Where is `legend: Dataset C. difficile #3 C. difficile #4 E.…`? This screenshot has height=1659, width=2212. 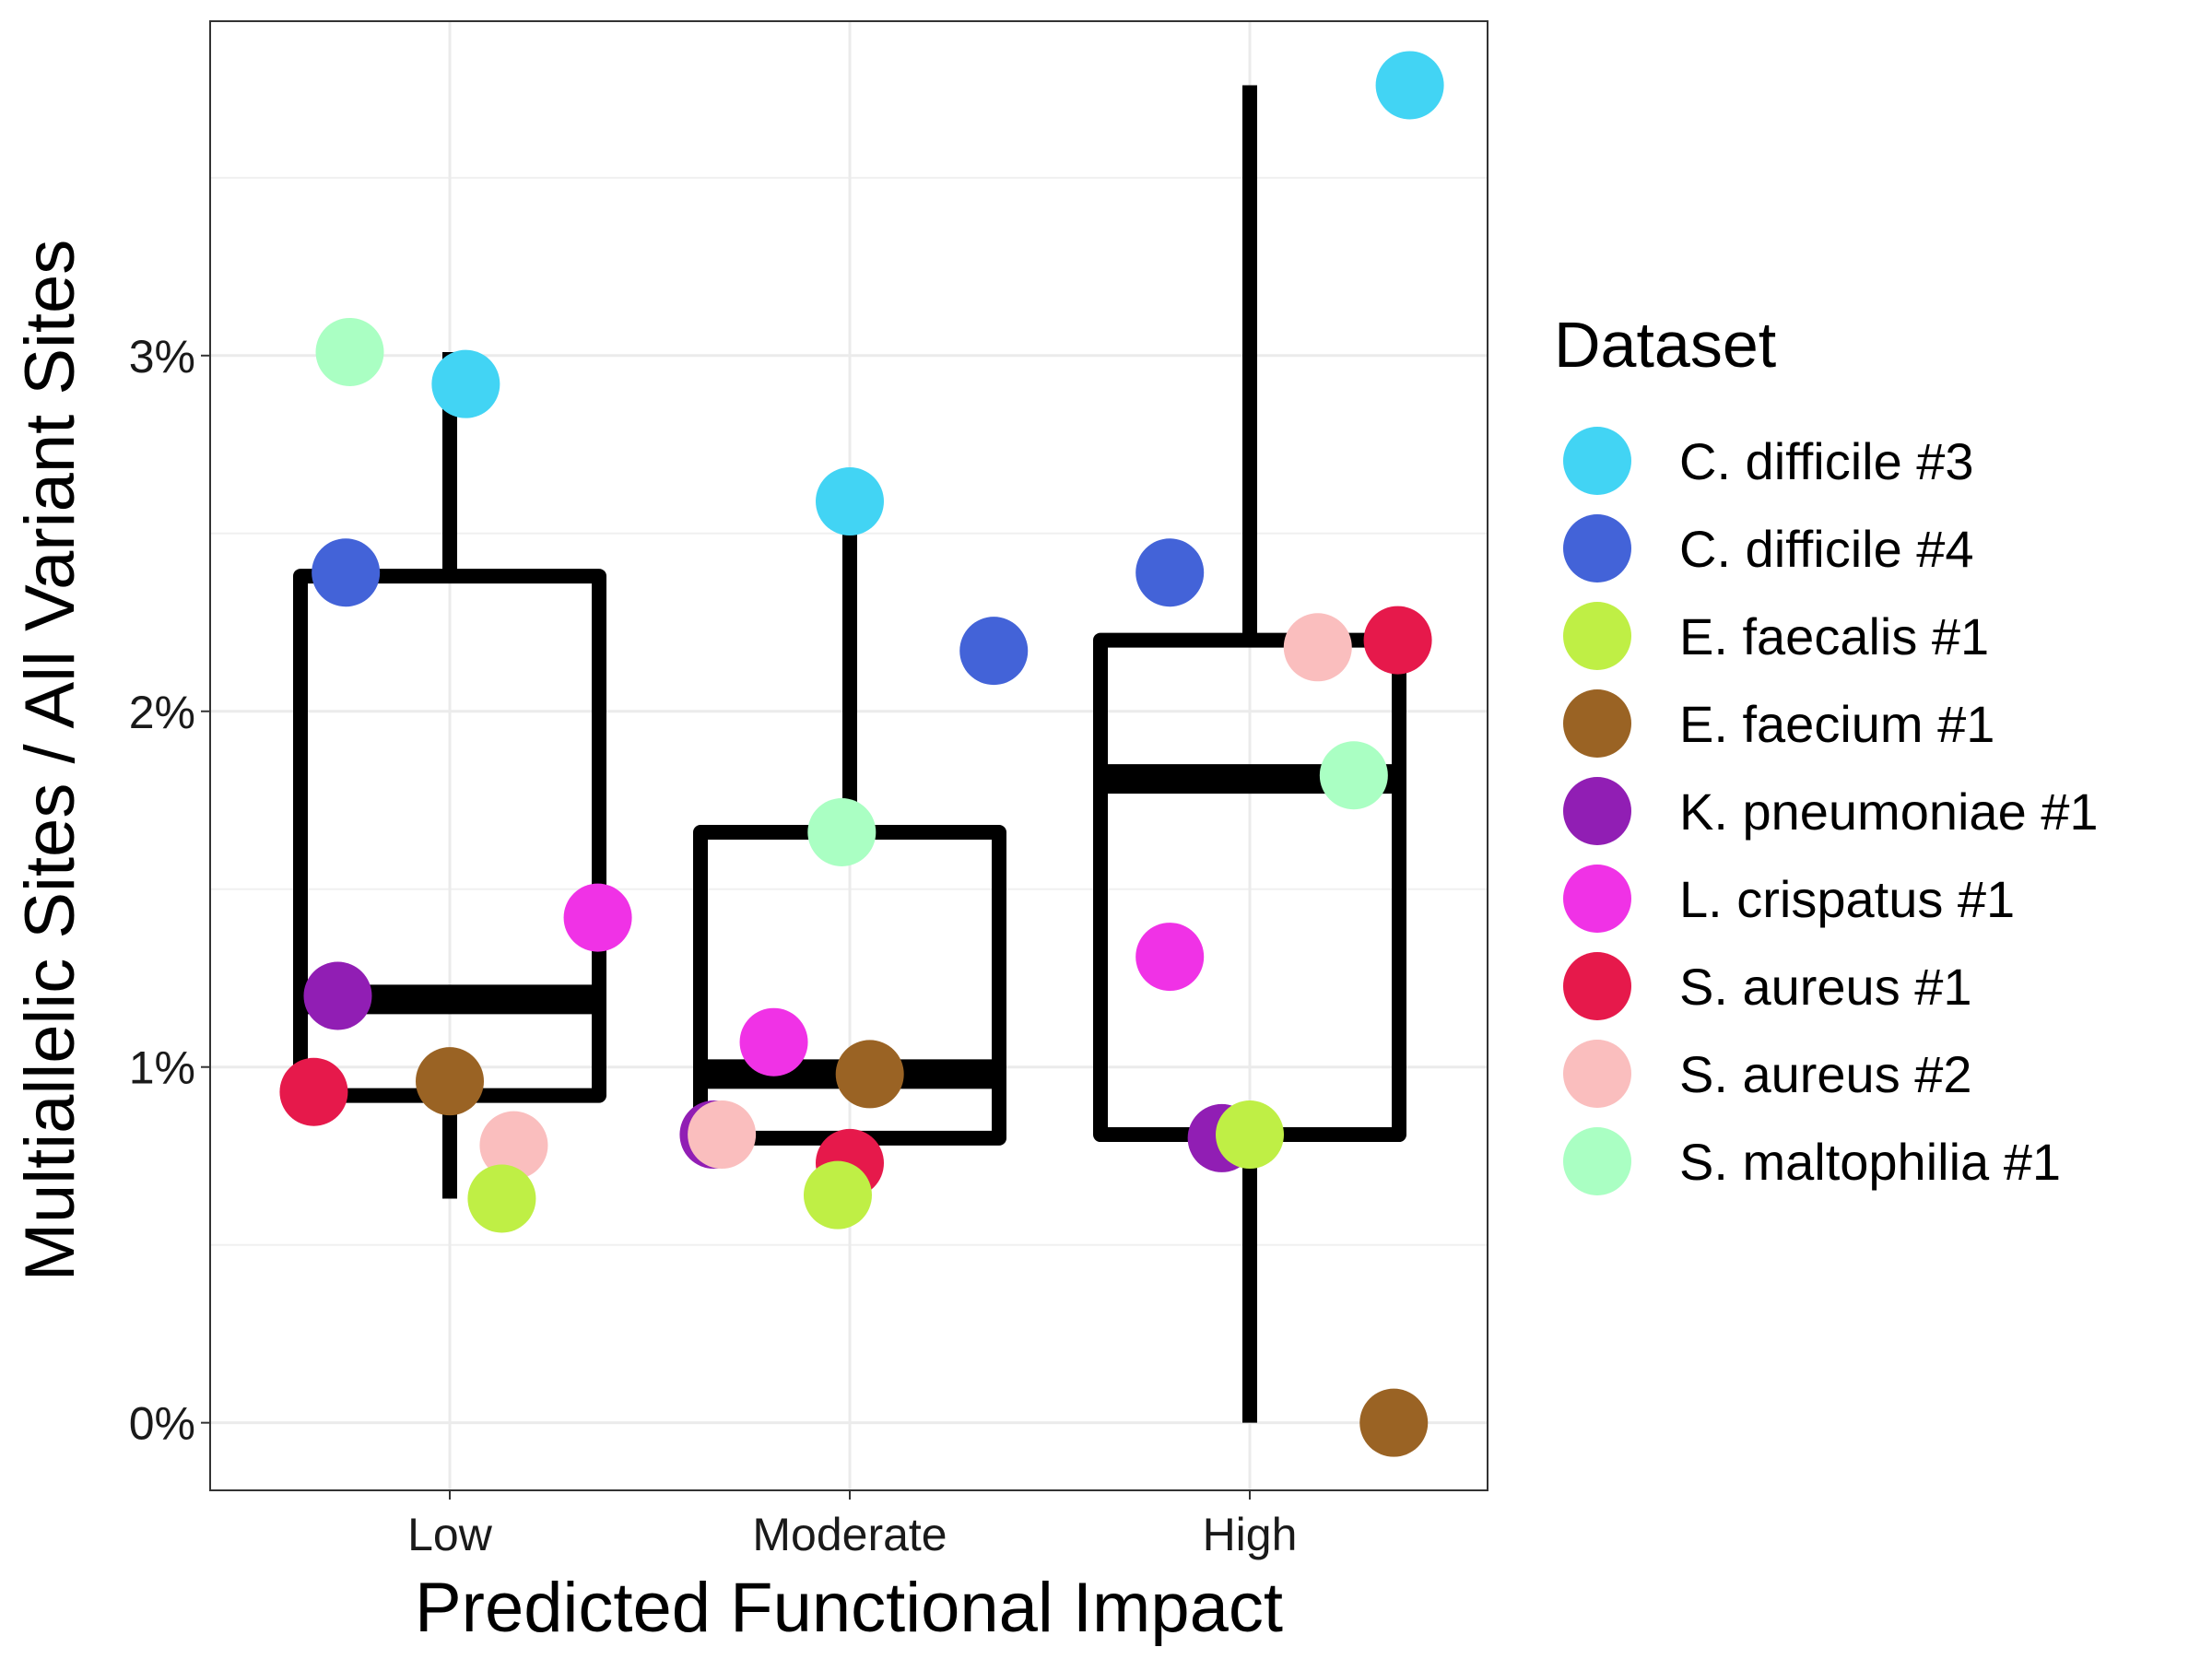
legend: Dataset C. difficile #3 C. difficile #4 E.… is located at coordinates (1826, 752).